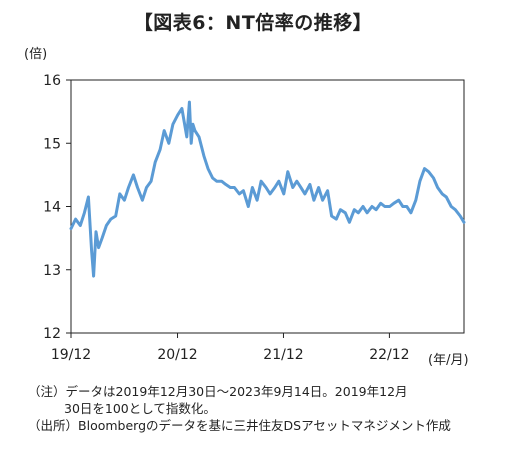 The image size is (506, 458). I want to click on source-tag: （出所）, so click(53, 425).